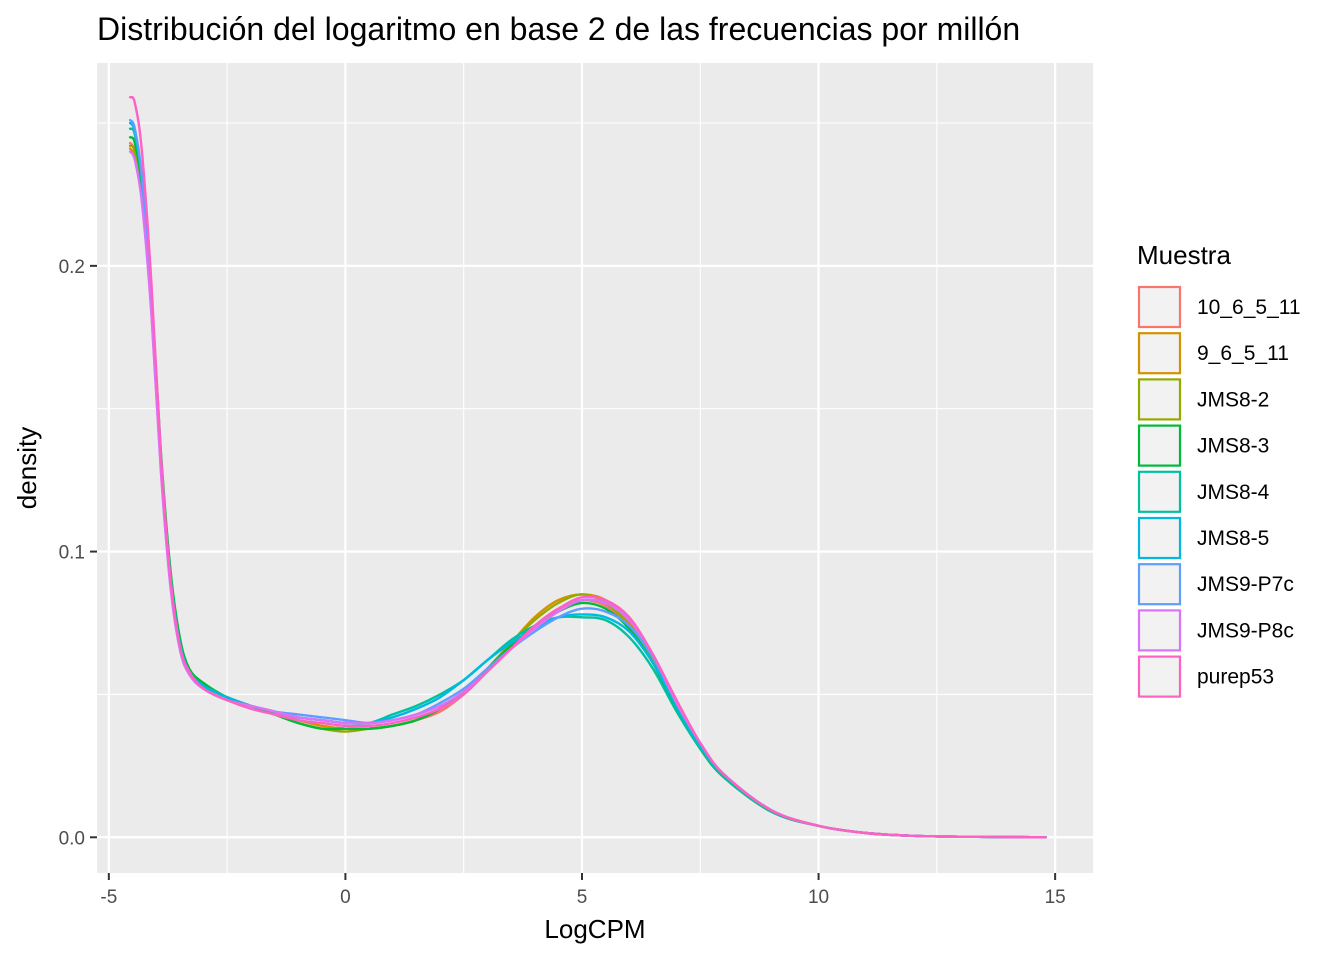  I want to click on y-axis: 0.0 0.1 0.2, so click(78, 553).